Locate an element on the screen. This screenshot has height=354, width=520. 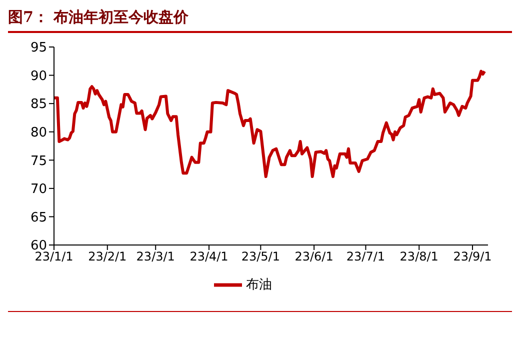
x-tick-label: 23/8/1 is located at coordinates (419, 257).